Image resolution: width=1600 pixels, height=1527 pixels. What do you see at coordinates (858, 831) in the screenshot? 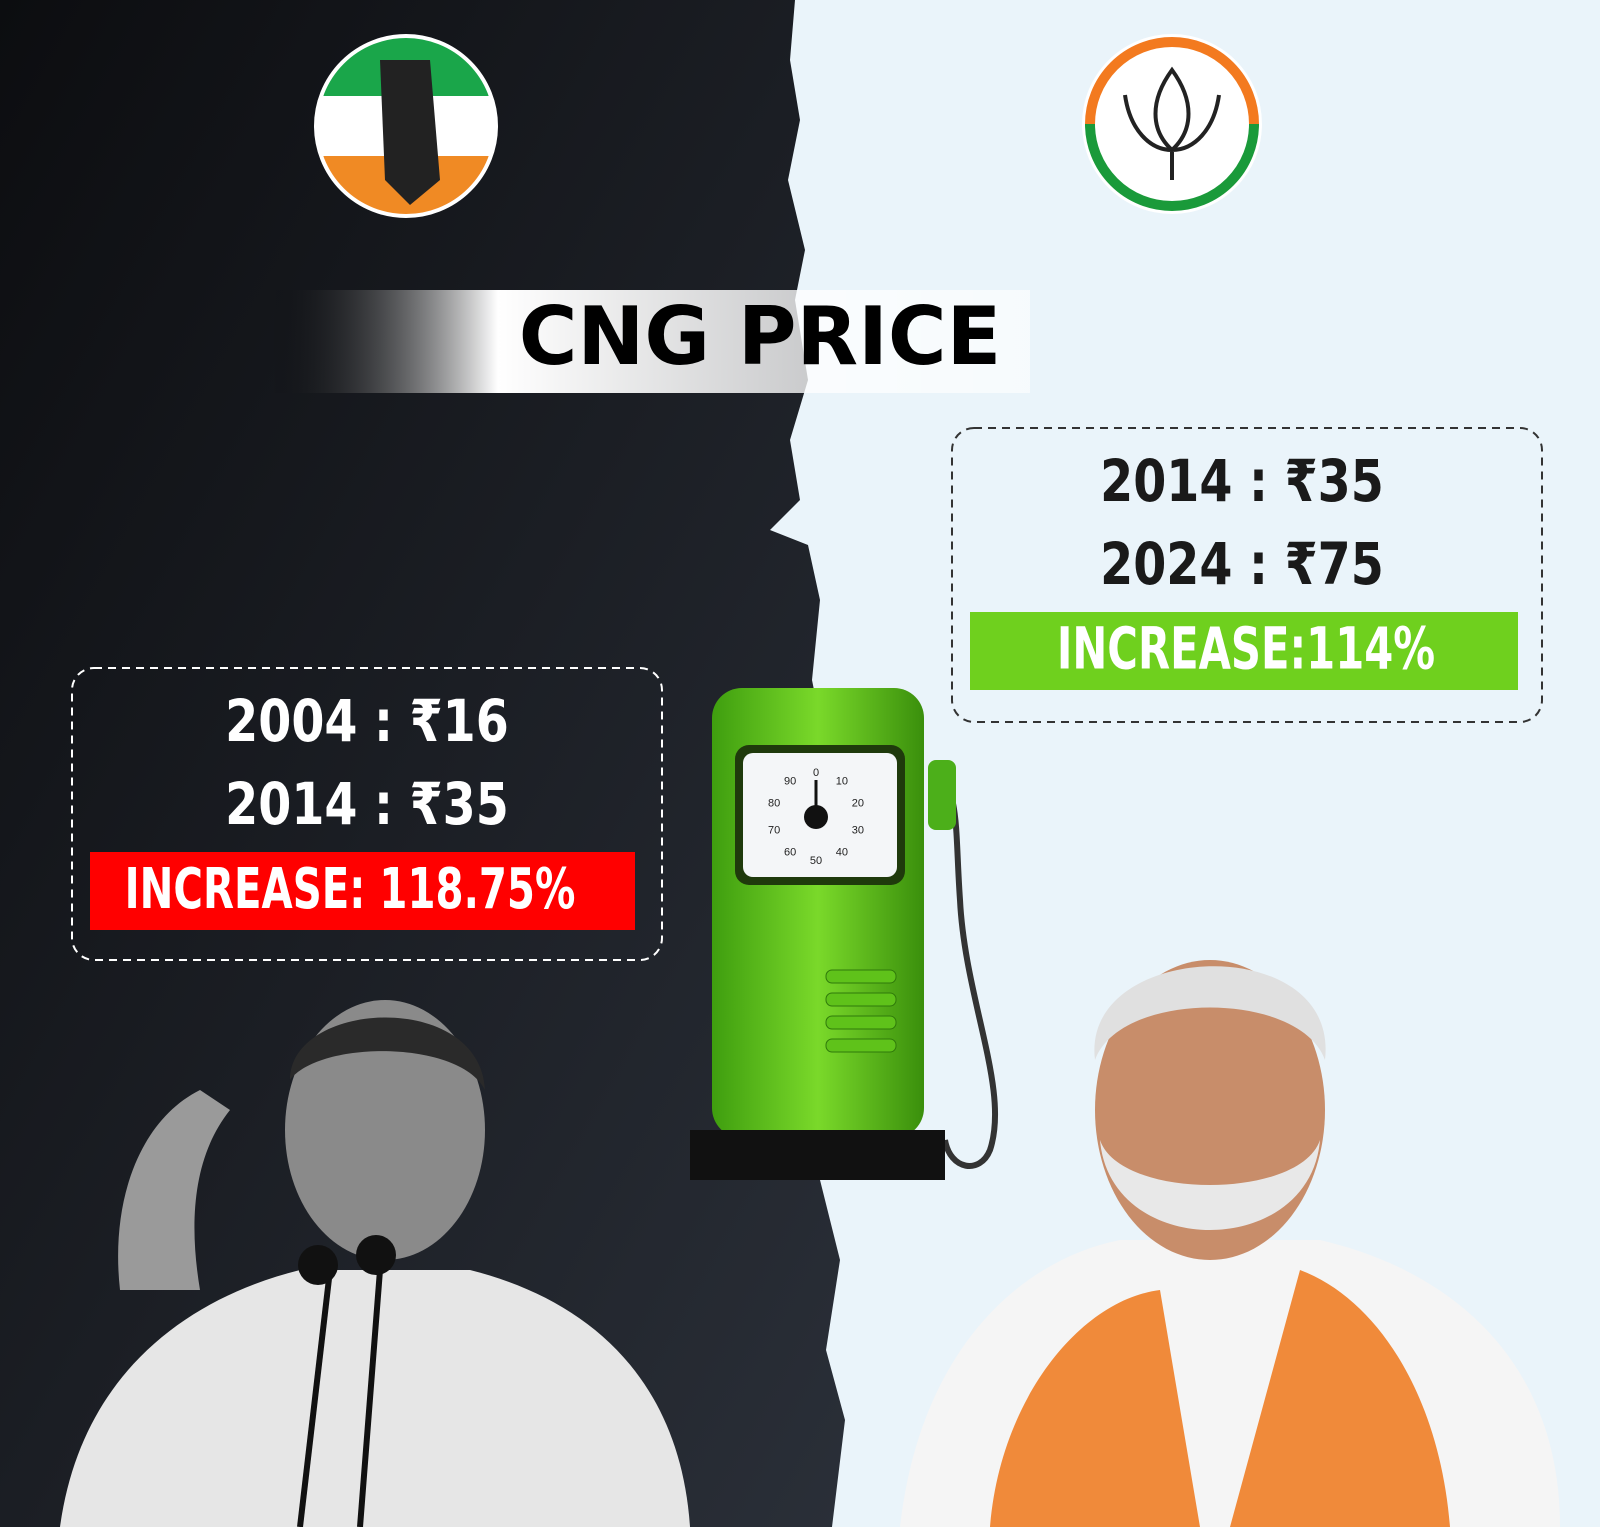
I see `gauge-label: 30` at bounding box center [858, 831].